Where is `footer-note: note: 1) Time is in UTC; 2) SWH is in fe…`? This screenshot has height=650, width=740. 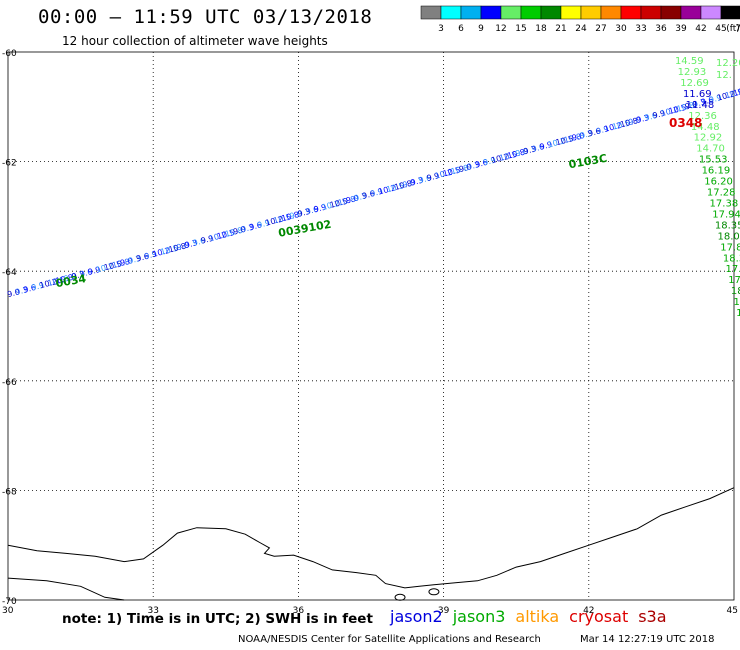 footer-note: note: 1) Time is in UTC; 2) SWH is in fe… is located at coordinates (217, 619).